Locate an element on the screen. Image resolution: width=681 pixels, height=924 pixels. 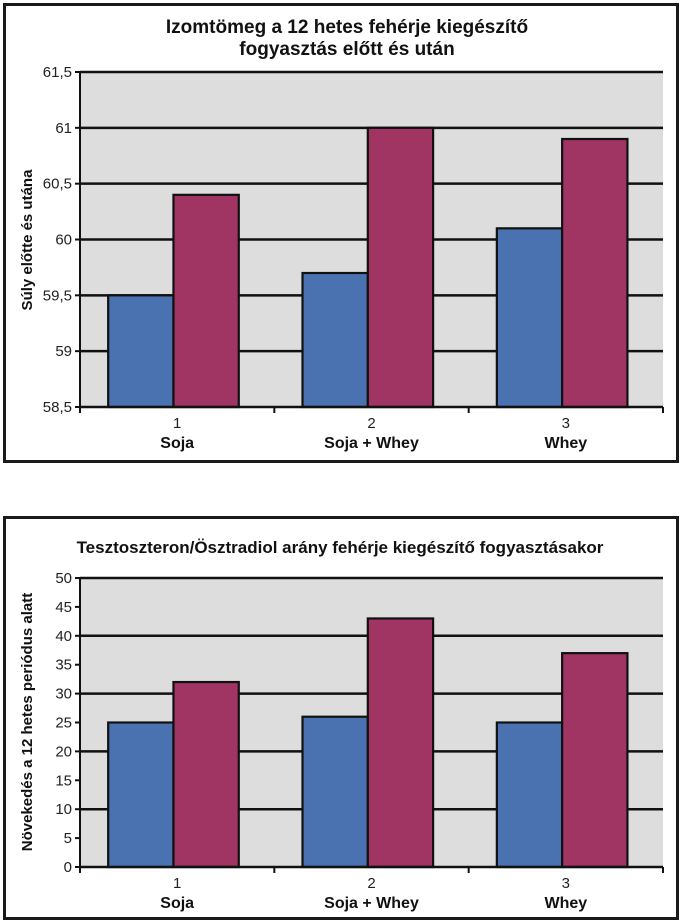
chart1-x-category-label: Whey is located at coordinates (565, 443).